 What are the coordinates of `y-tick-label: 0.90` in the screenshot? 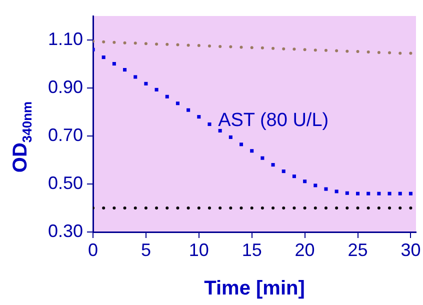 It's located at (65, 86).